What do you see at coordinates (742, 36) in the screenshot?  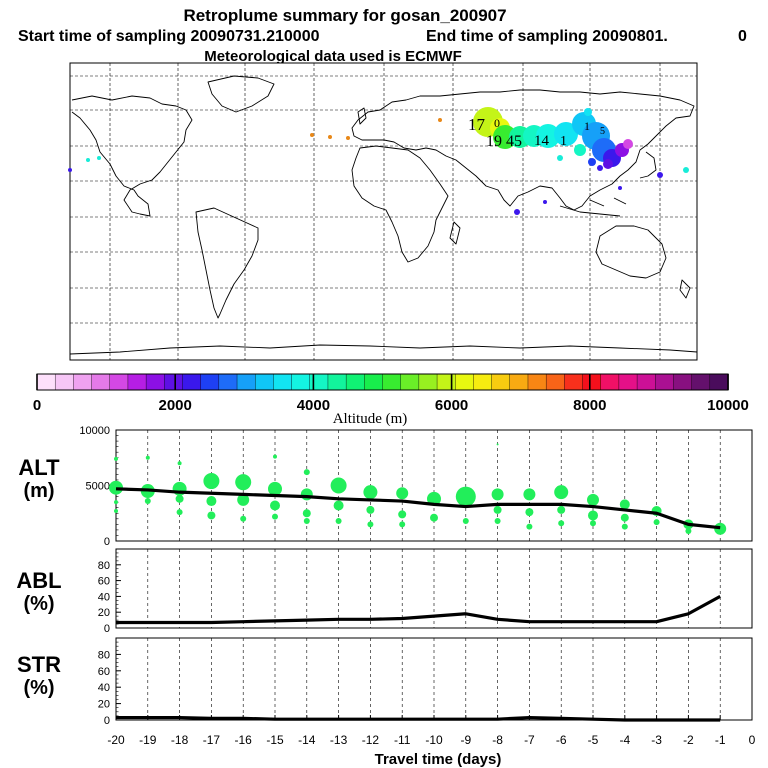 I see `end-time-suffix: 0` at bounding box center [742, 36].